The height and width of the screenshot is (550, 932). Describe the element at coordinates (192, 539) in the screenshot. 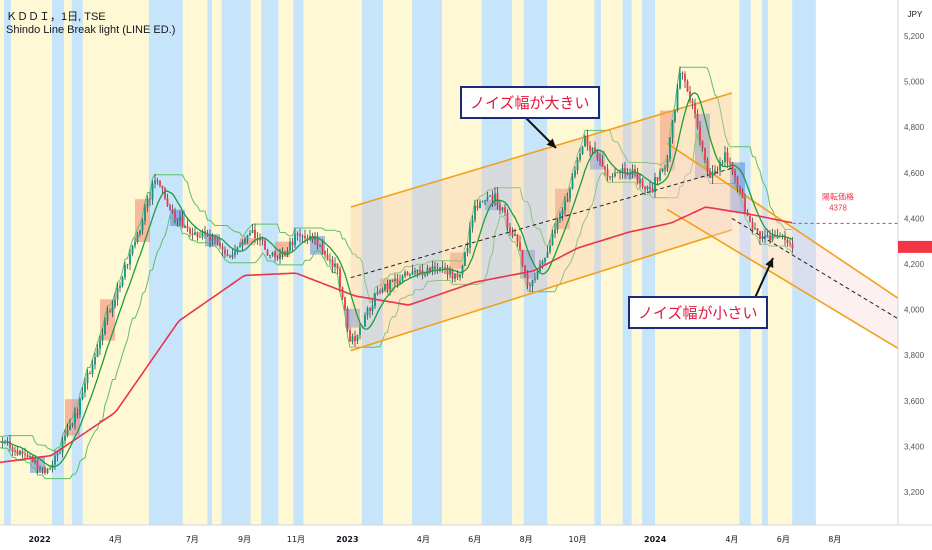

I see `time-tick-label: 7月` at that location.